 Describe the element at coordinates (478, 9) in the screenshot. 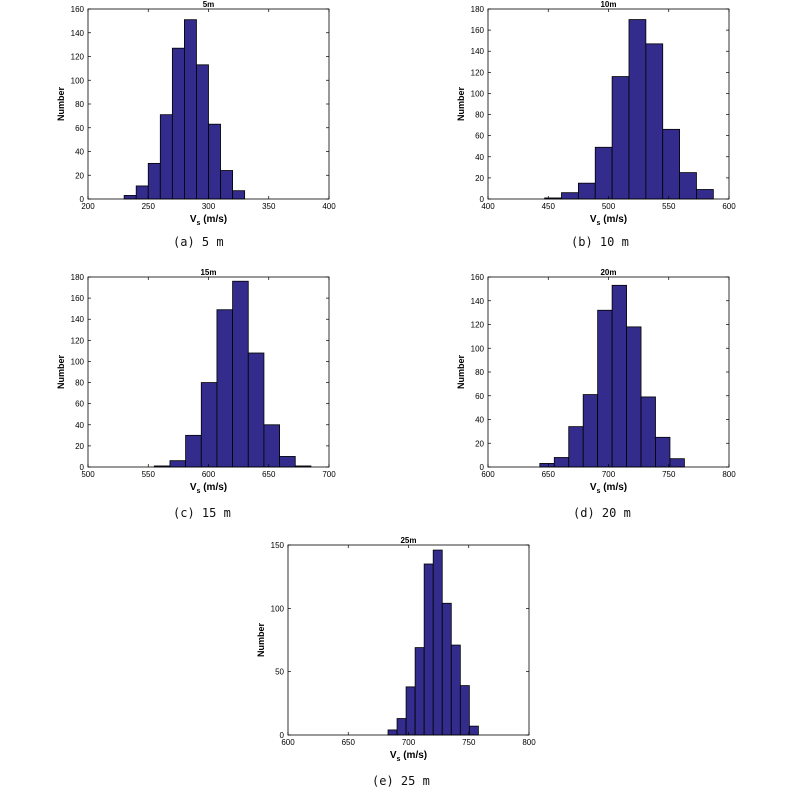

I see `y-tick-label: 180` at that location.